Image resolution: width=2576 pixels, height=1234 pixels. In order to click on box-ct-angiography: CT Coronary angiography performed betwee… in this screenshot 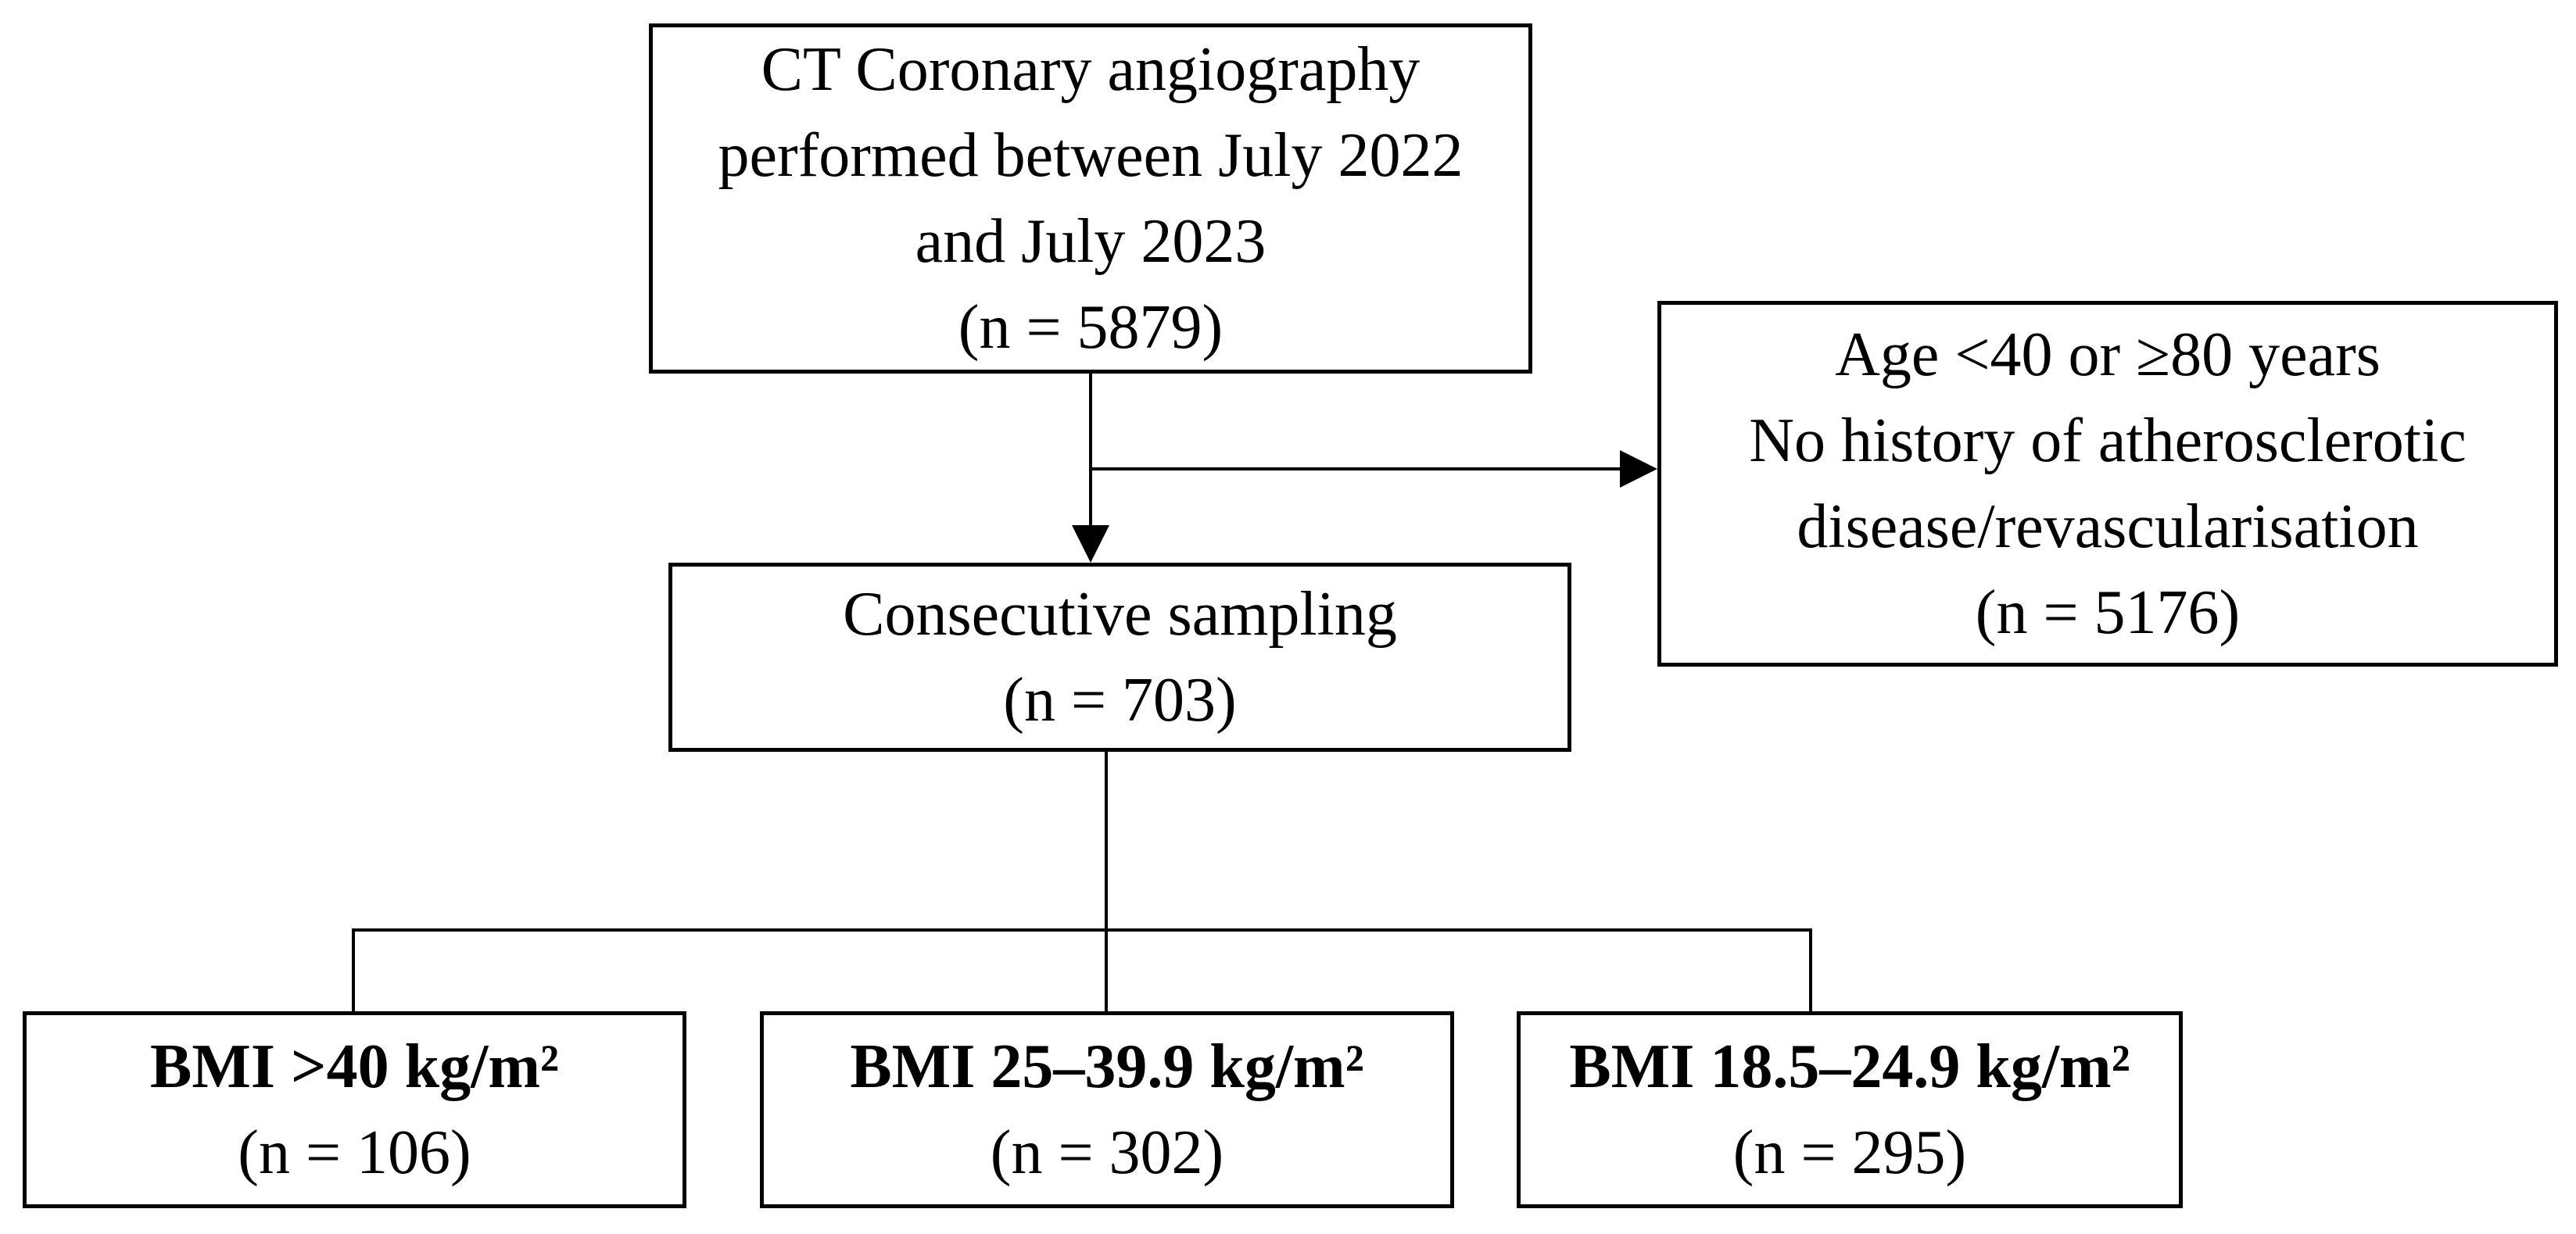, I will do `click(1090, 198)`.